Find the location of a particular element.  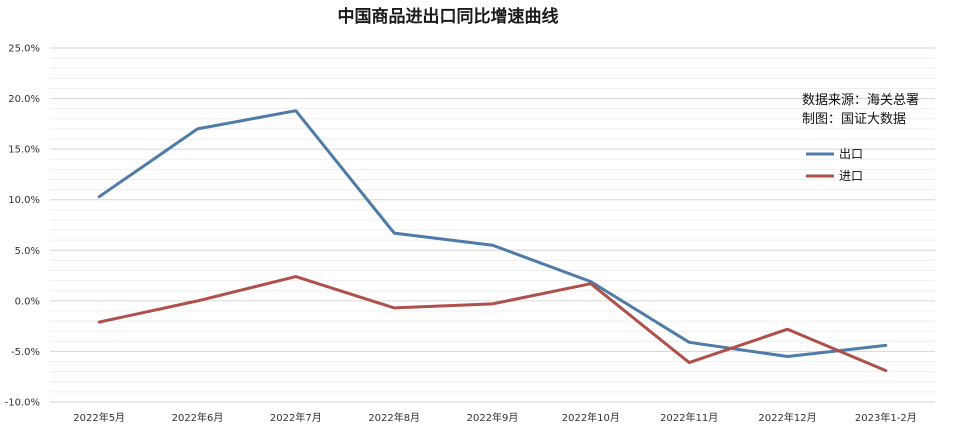

x-tick-label: 2022年5月 is located at coordinates (99, 417).